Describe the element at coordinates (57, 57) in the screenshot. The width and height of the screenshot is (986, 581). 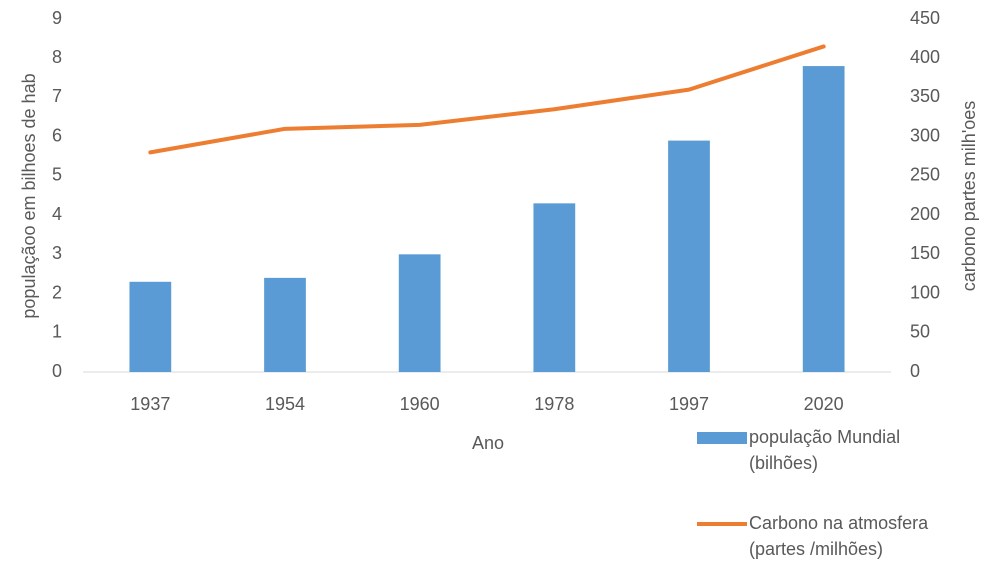
I see `y-tick-label: 8` at that location.